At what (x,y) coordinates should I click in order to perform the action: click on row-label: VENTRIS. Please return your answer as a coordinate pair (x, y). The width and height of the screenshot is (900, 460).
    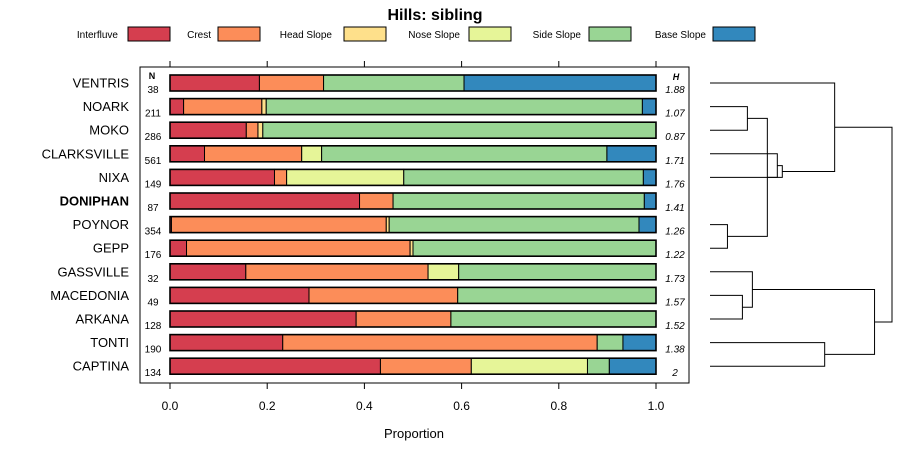
    Looking at the image, I should click on (101, 83).